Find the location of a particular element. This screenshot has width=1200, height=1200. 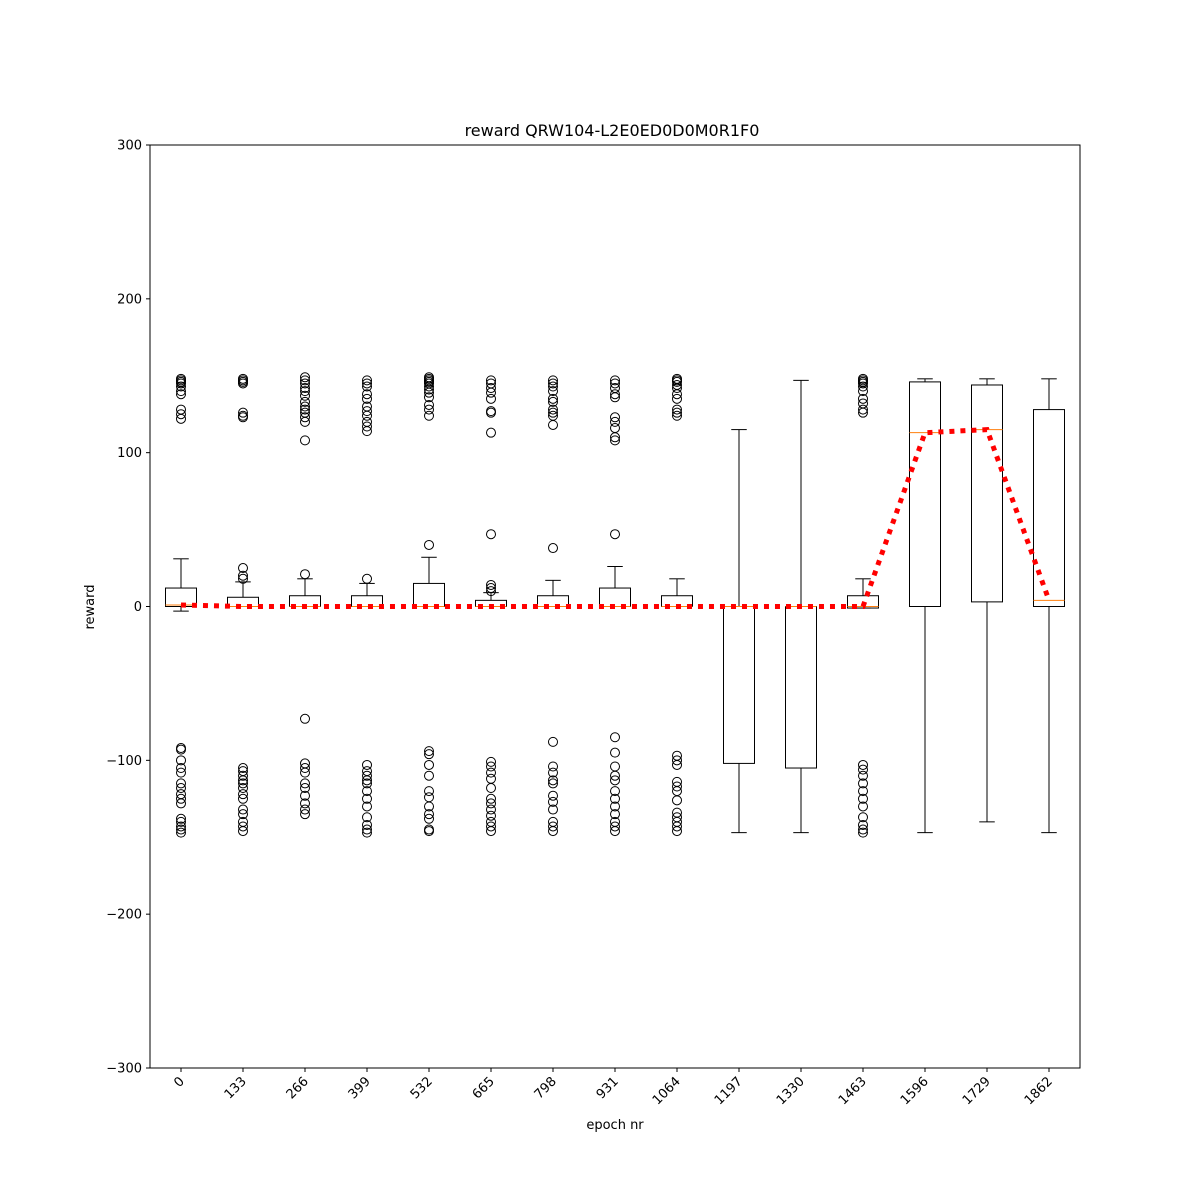

y-tick-label: 100 is located at coordinates (129, 453).